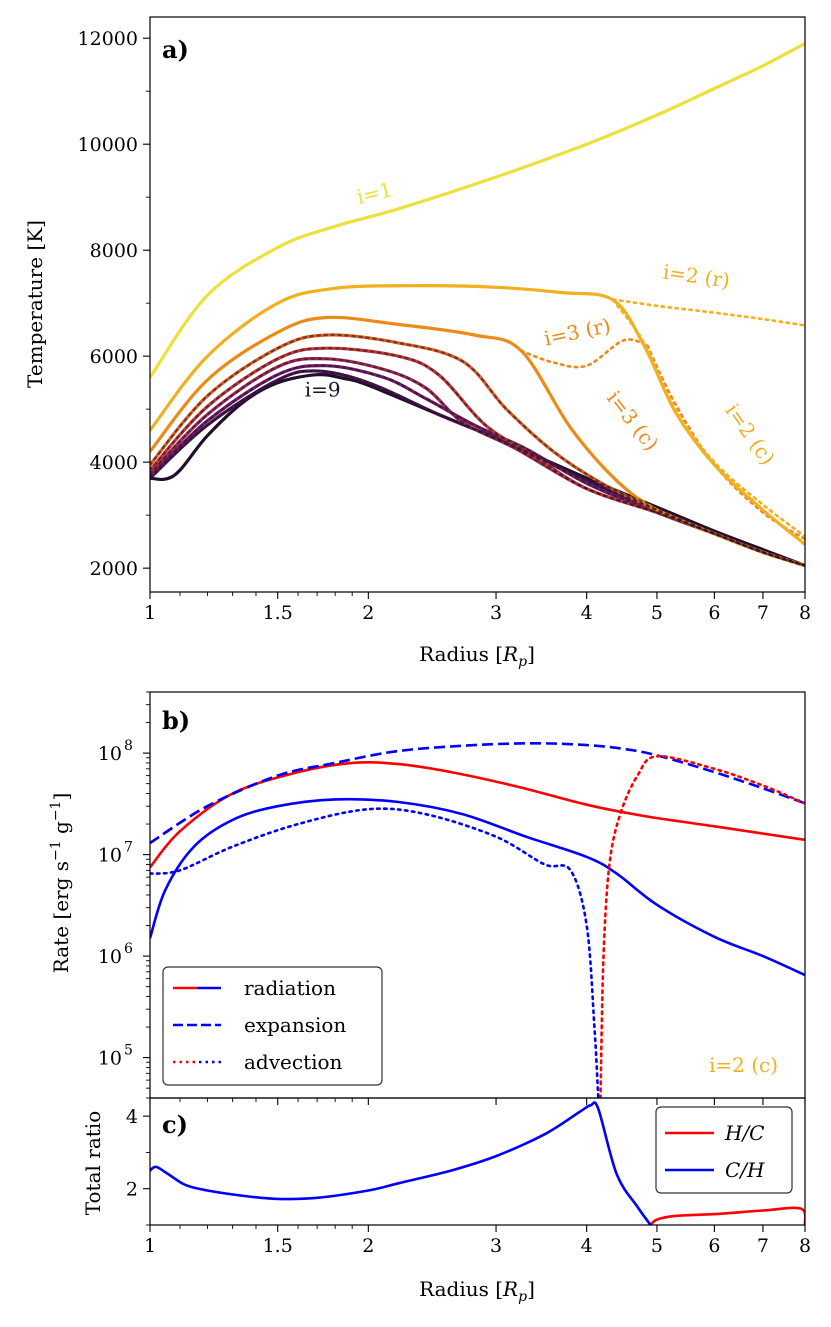  I want to click on panel-b-series-expansion-red, so click(238, 804).